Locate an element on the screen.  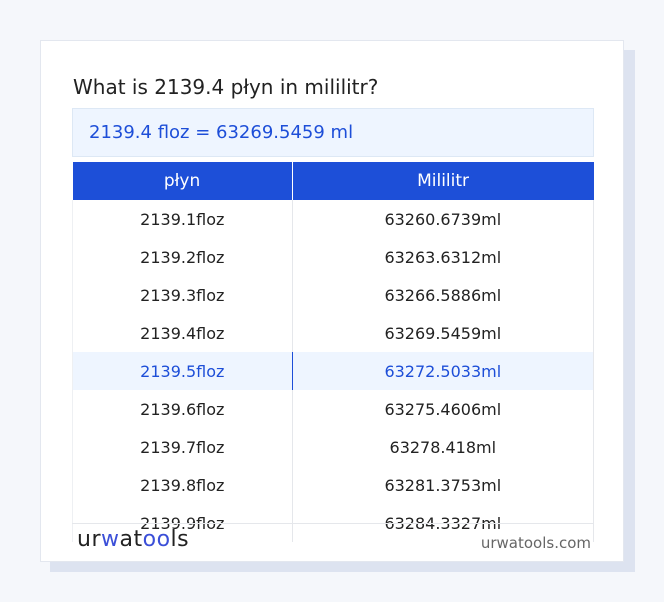
table-row: 2139.7floz 63278.418ml is located at coordinates (333, 447).